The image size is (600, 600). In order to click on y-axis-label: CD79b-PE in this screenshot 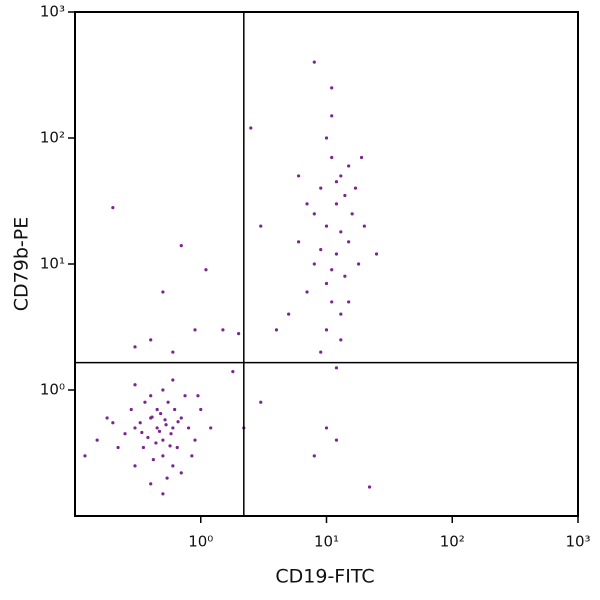, I will do `click(22, 264)`.